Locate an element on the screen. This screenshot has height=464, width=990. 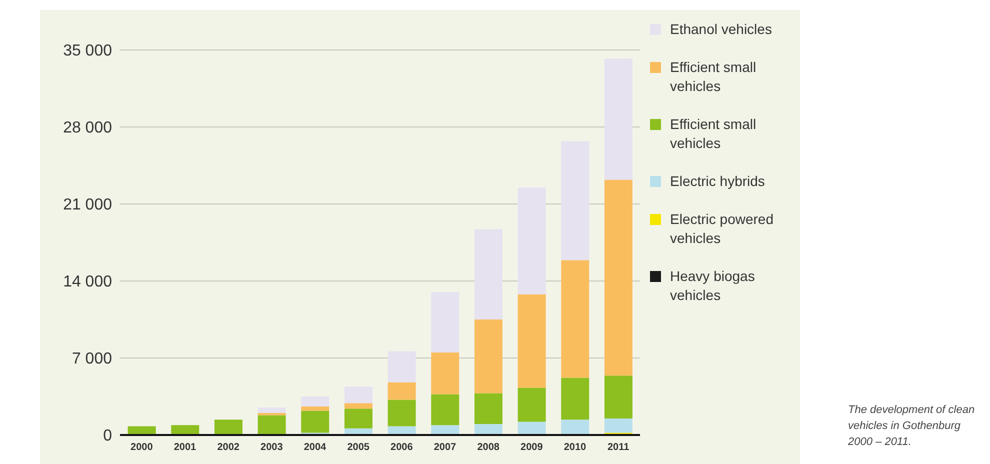
text: The development of clean vehicles in Gothenburg 2000 – 2011. is located at coordinates (912, 426).